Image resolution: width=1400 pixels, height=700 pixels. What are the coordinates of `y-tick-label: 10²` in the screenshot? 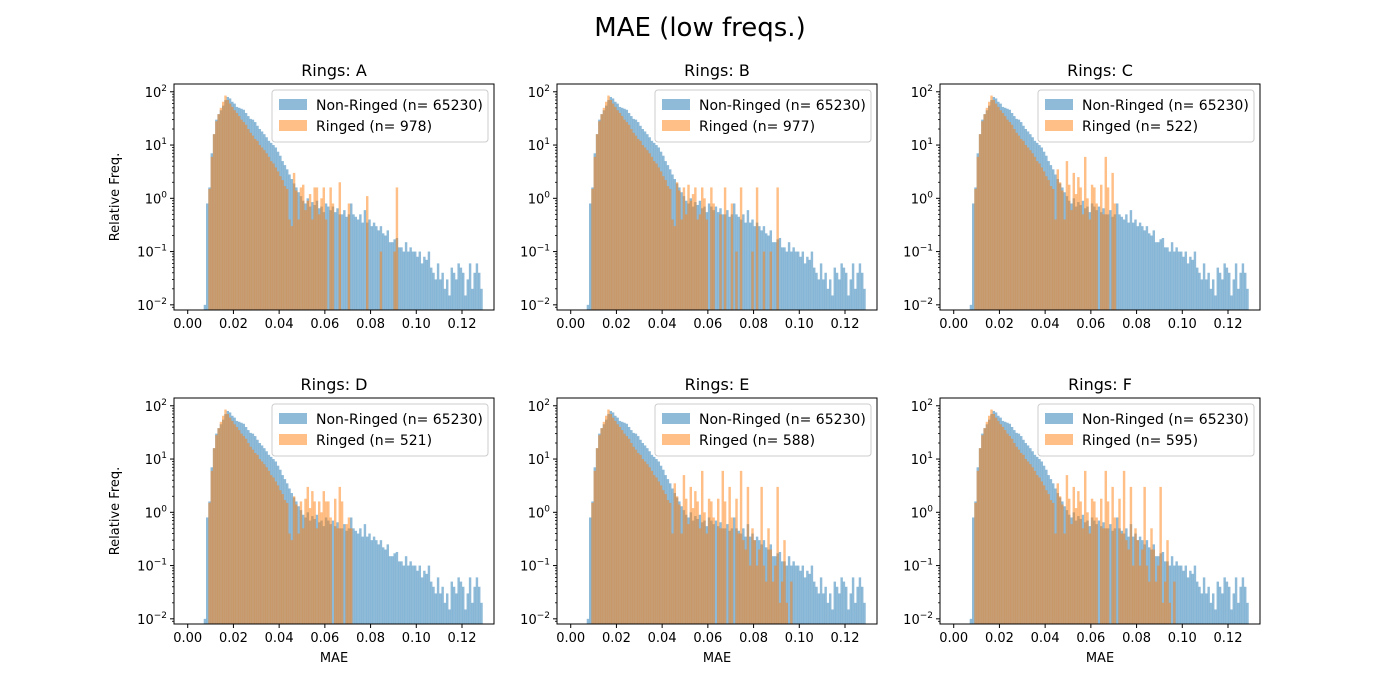 It's located at (156, 92).